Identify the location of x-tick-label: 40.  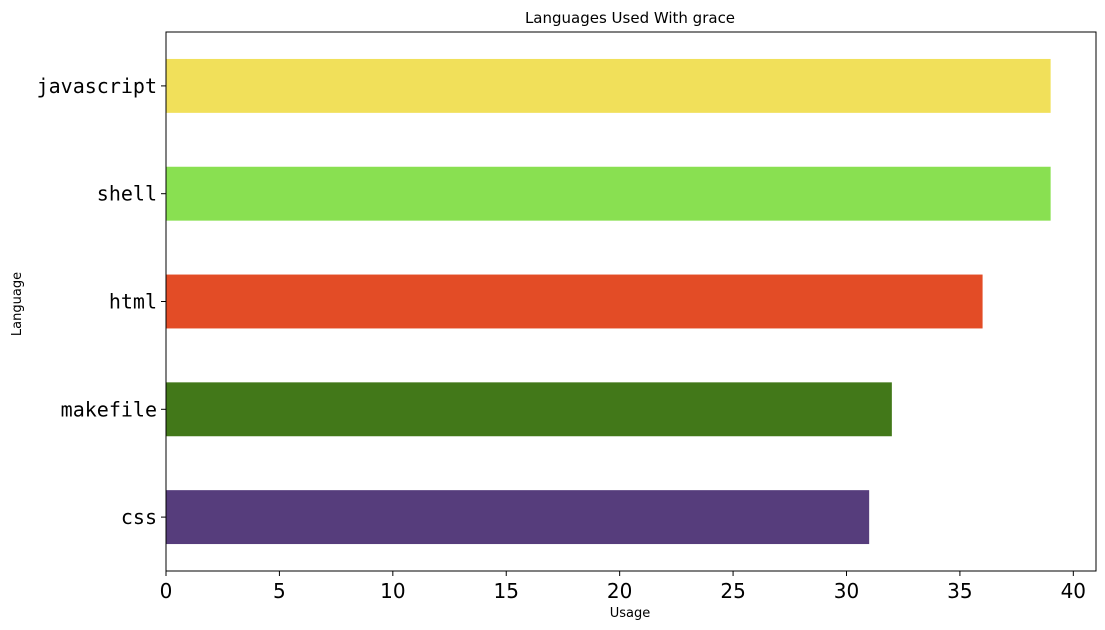
(1073, 591).